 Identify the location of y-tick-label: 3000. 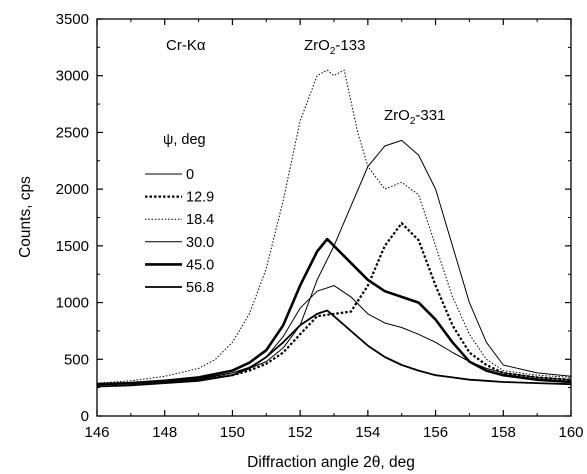
(72, 76).